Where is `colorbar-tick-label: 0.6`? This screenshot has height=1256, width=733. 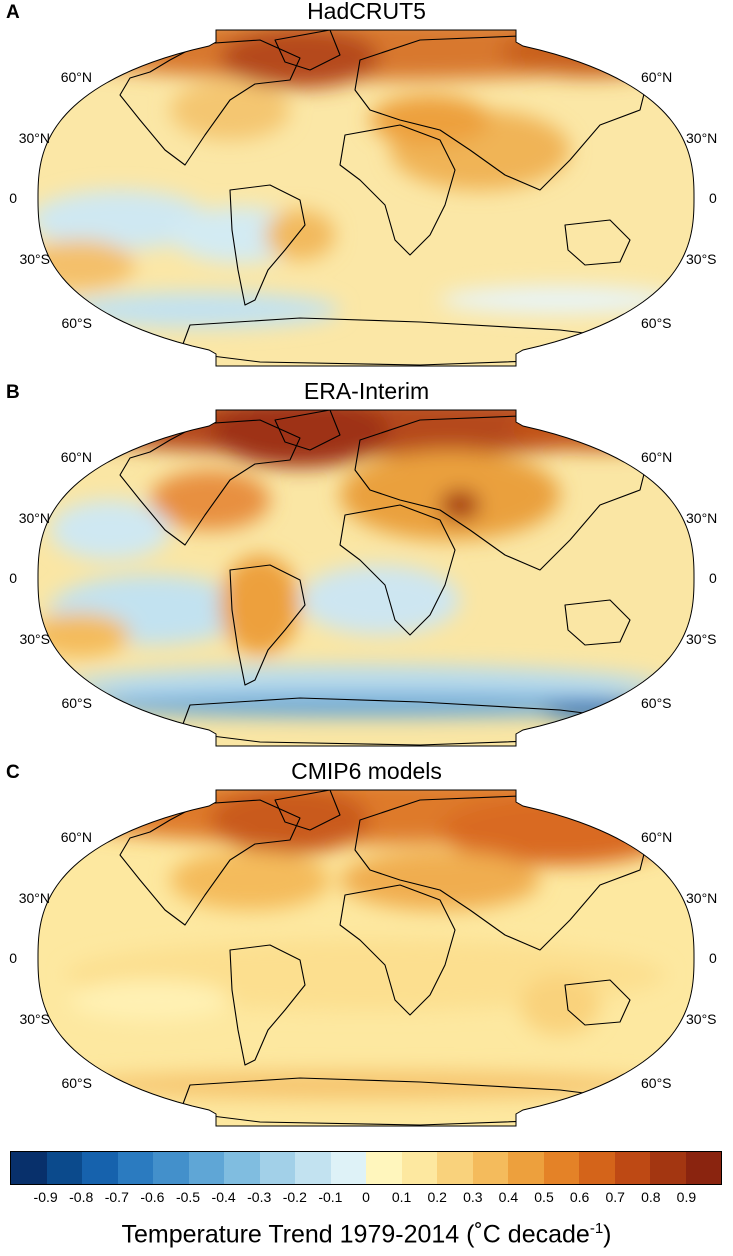 colorbar-tick-label: 0.6 is located at coordinates (579, 1197).